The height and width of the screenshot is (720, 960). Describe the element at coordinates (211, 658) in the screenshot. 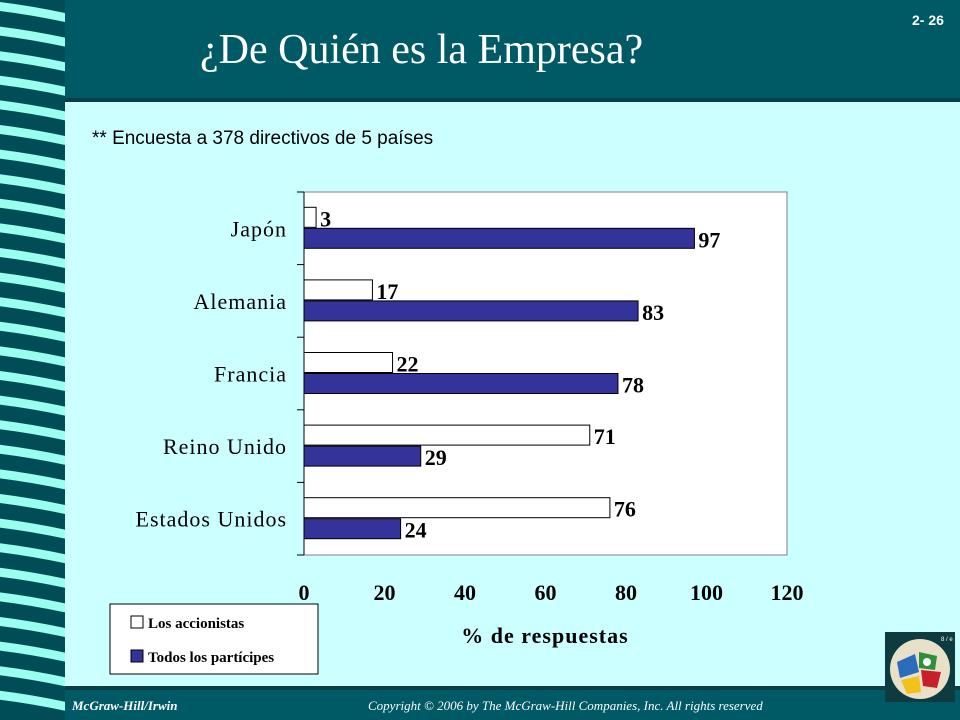

I see `legend-label: Todos los partícipes` at that location.